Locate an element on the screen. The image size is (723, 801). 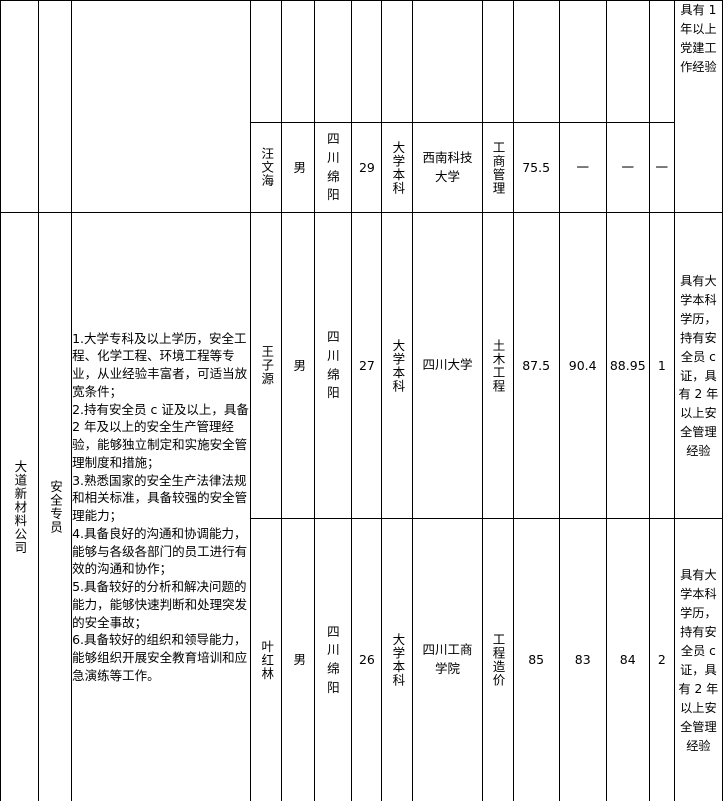
cell-total-0: 一 is located at coordinates (627, 167).